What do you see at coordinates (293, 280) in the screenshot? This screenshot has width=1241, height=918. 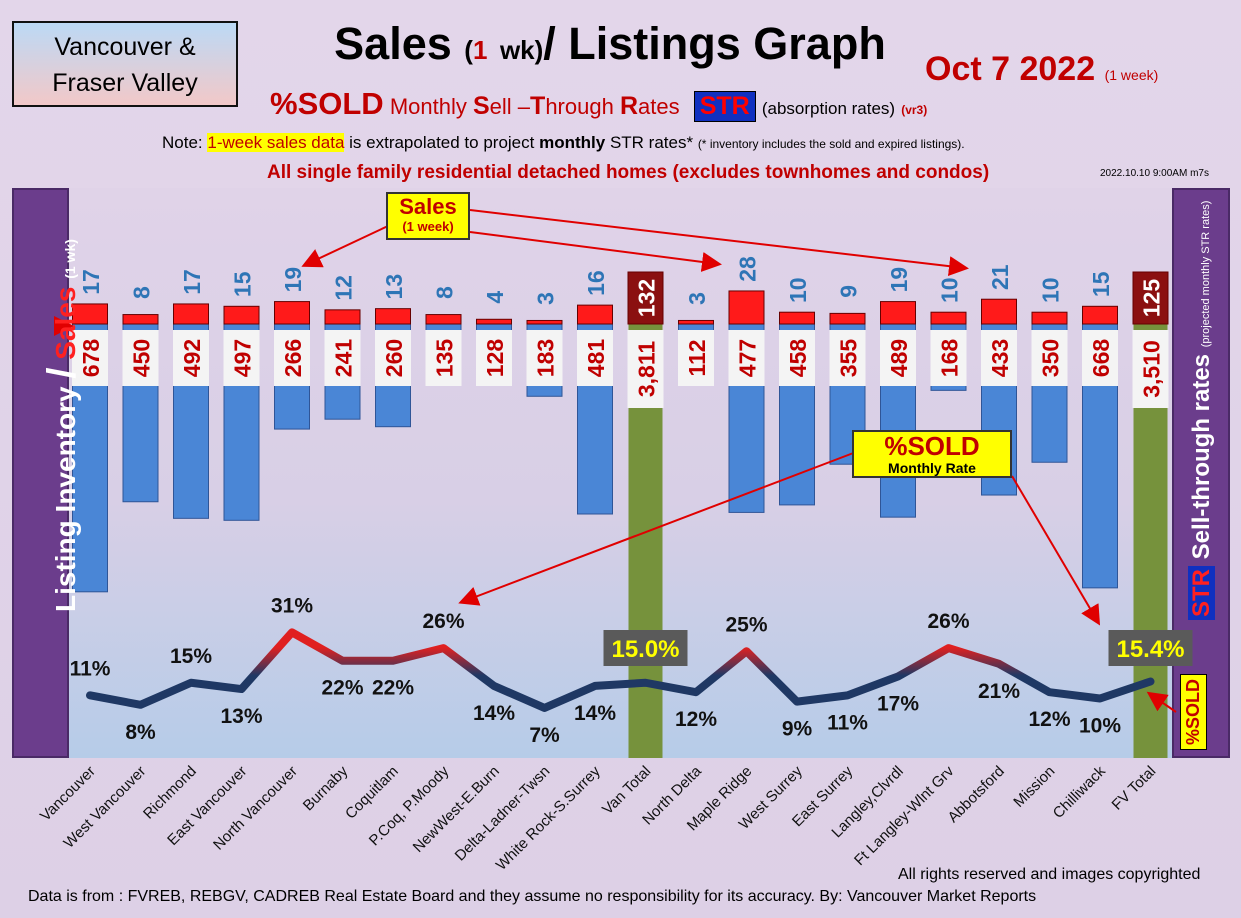 I see `sales-value-label: 19` at bounding box center [293, 280].